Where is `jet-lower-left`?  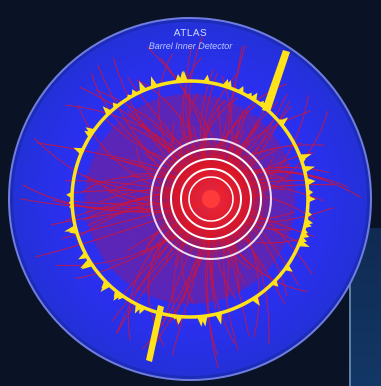
jet-lower-left is located at coordinates (155, 333).